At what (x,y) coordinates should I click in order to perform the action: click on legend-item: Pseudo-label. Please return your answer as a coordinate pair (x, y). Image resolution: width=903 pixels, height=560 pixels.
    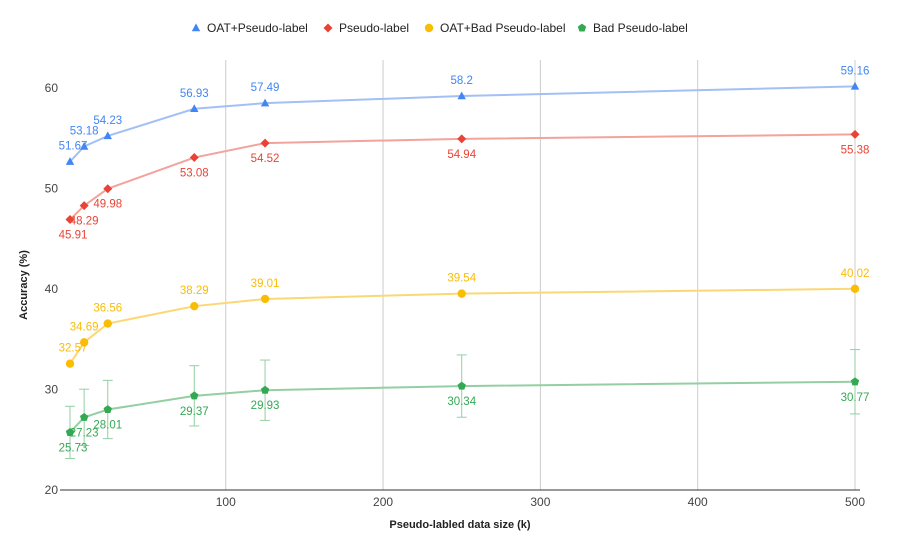
    Looking at the image, I should click on (366, 28).